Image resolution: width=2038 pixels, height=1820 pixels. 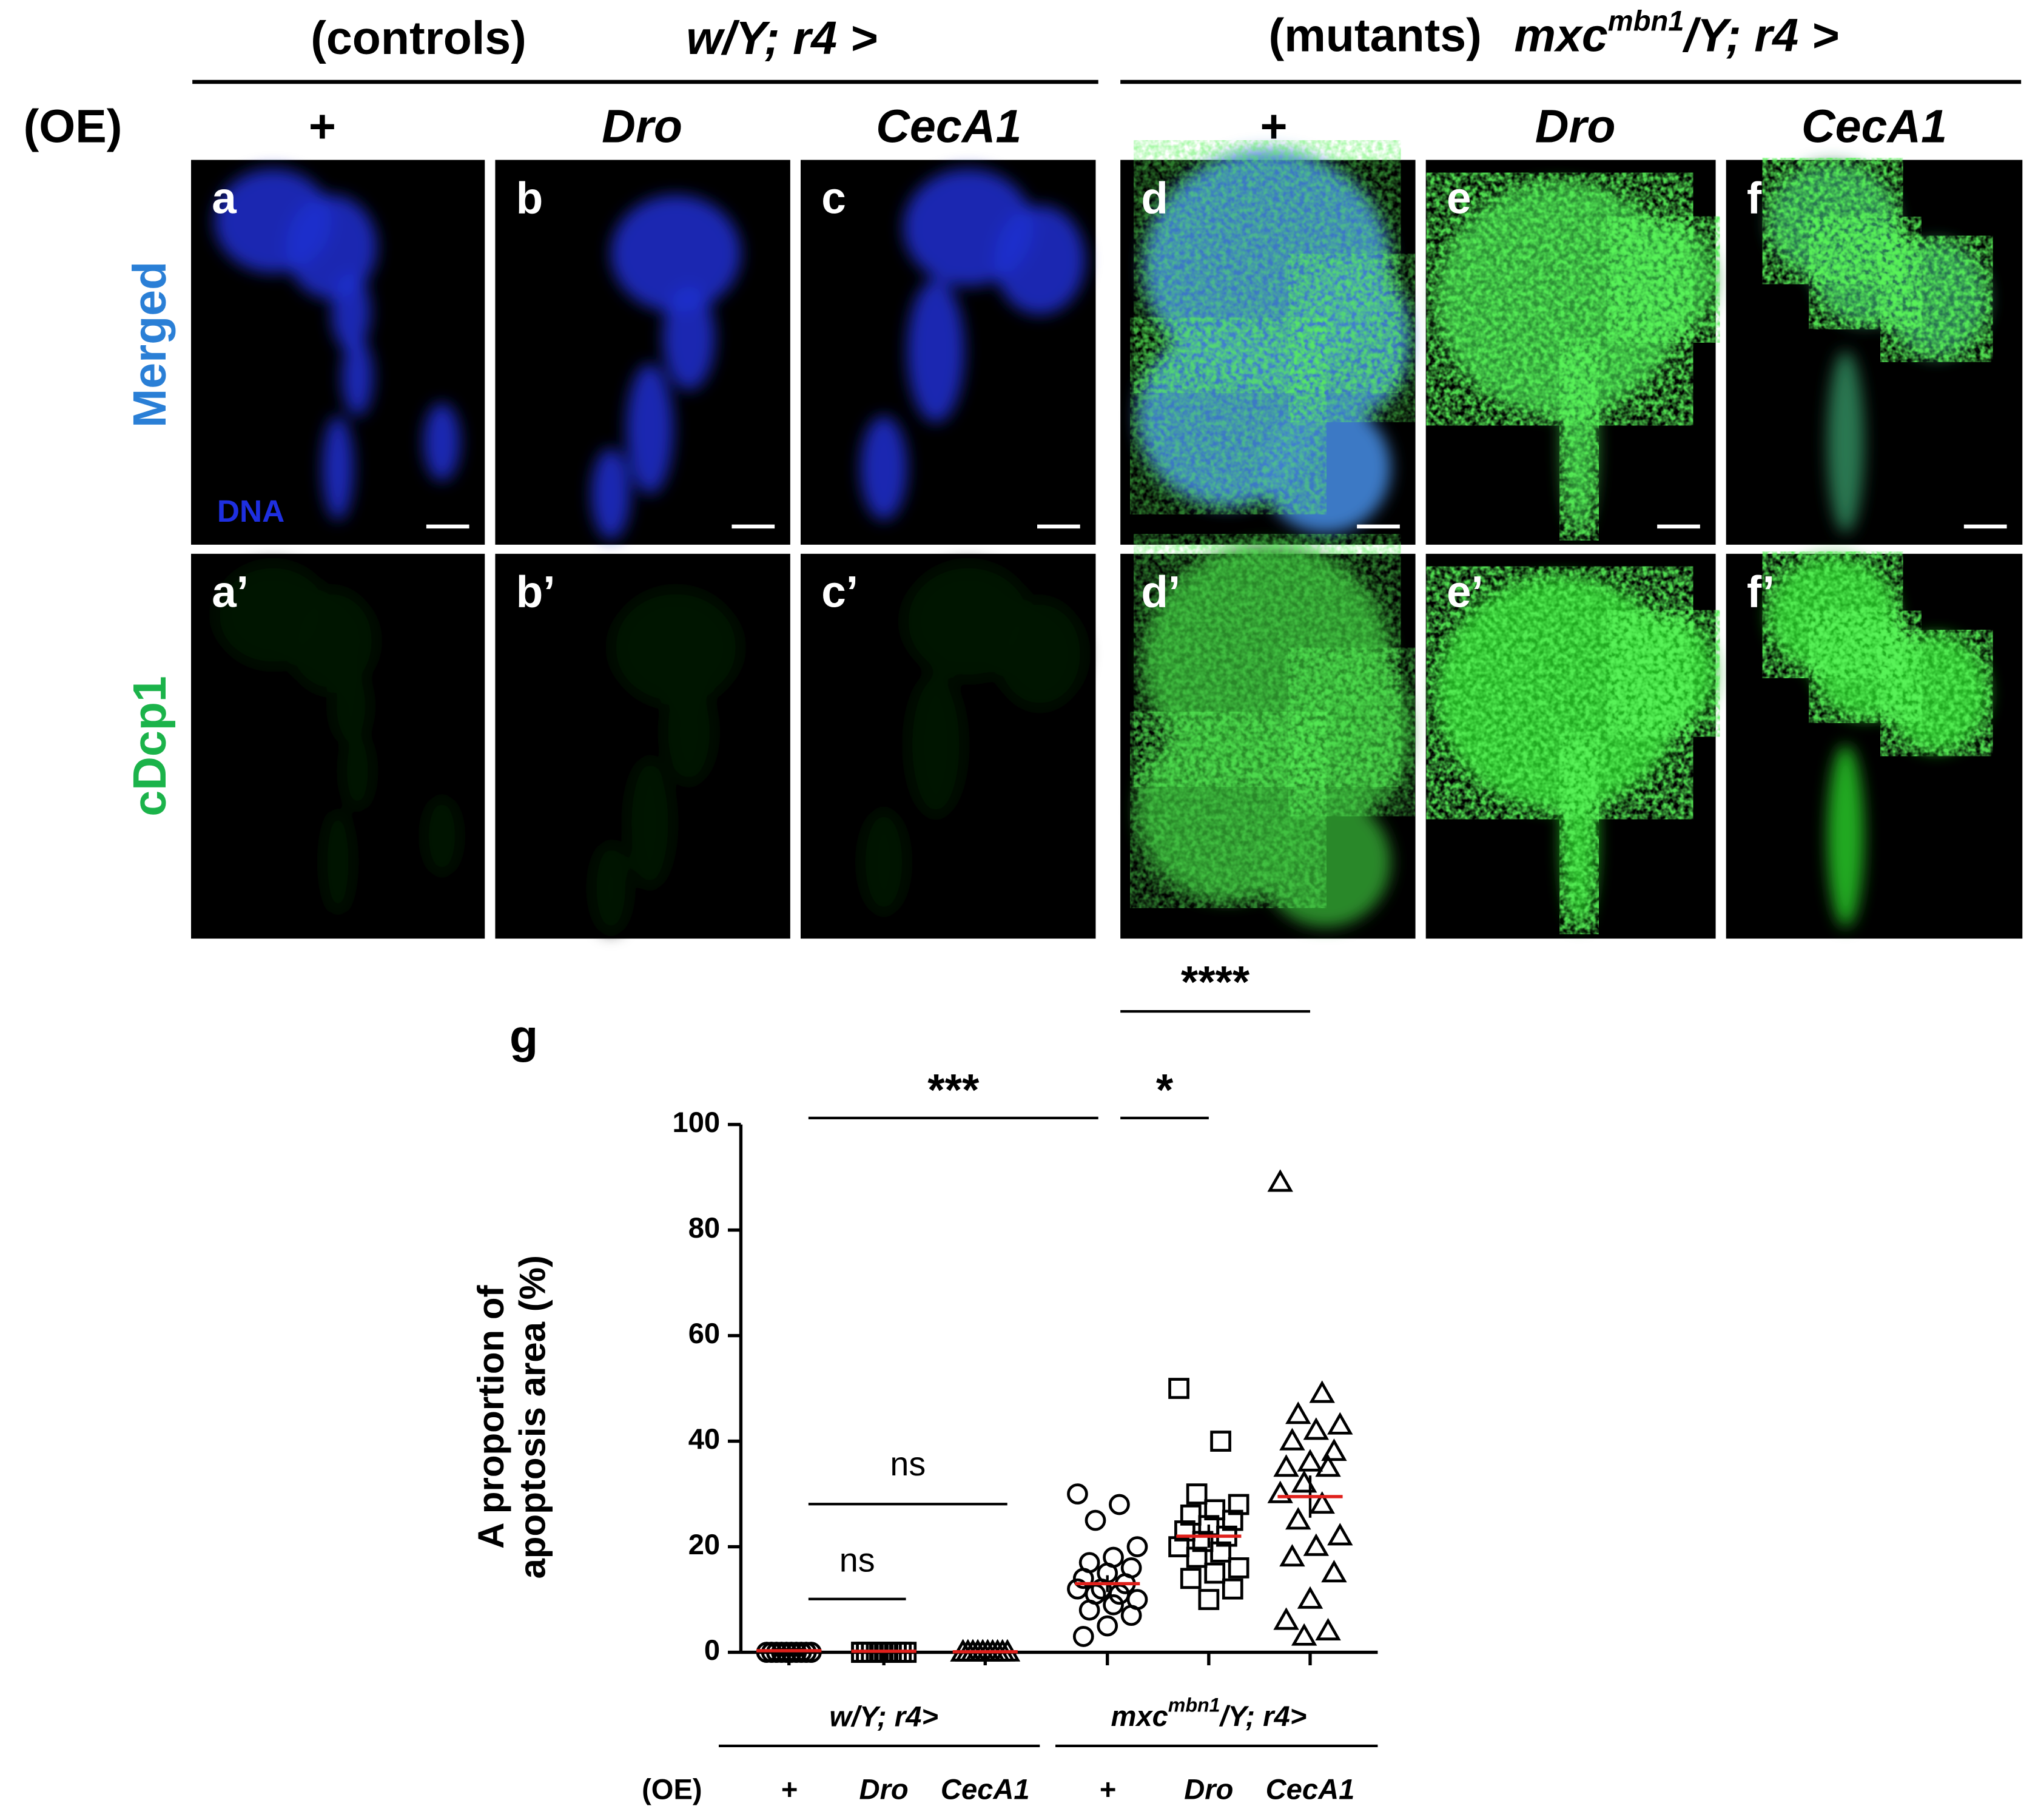 What do you see at coordinates (1208, 1789) in the screenshot?
I see `x-tick-label: Dro` at bounding box center [1208, 1789].